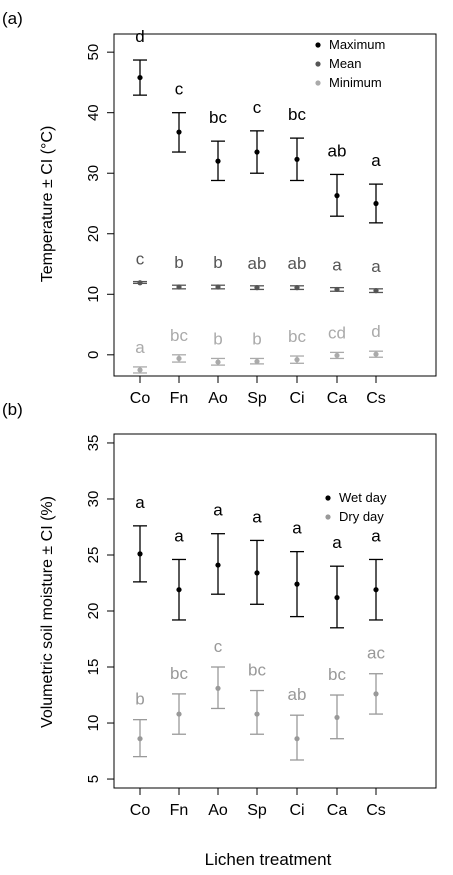  What do you see at coordinates (93, 555) in the screenshot?
I see `y-tick-label: 25` at bounding box center [93, 555].